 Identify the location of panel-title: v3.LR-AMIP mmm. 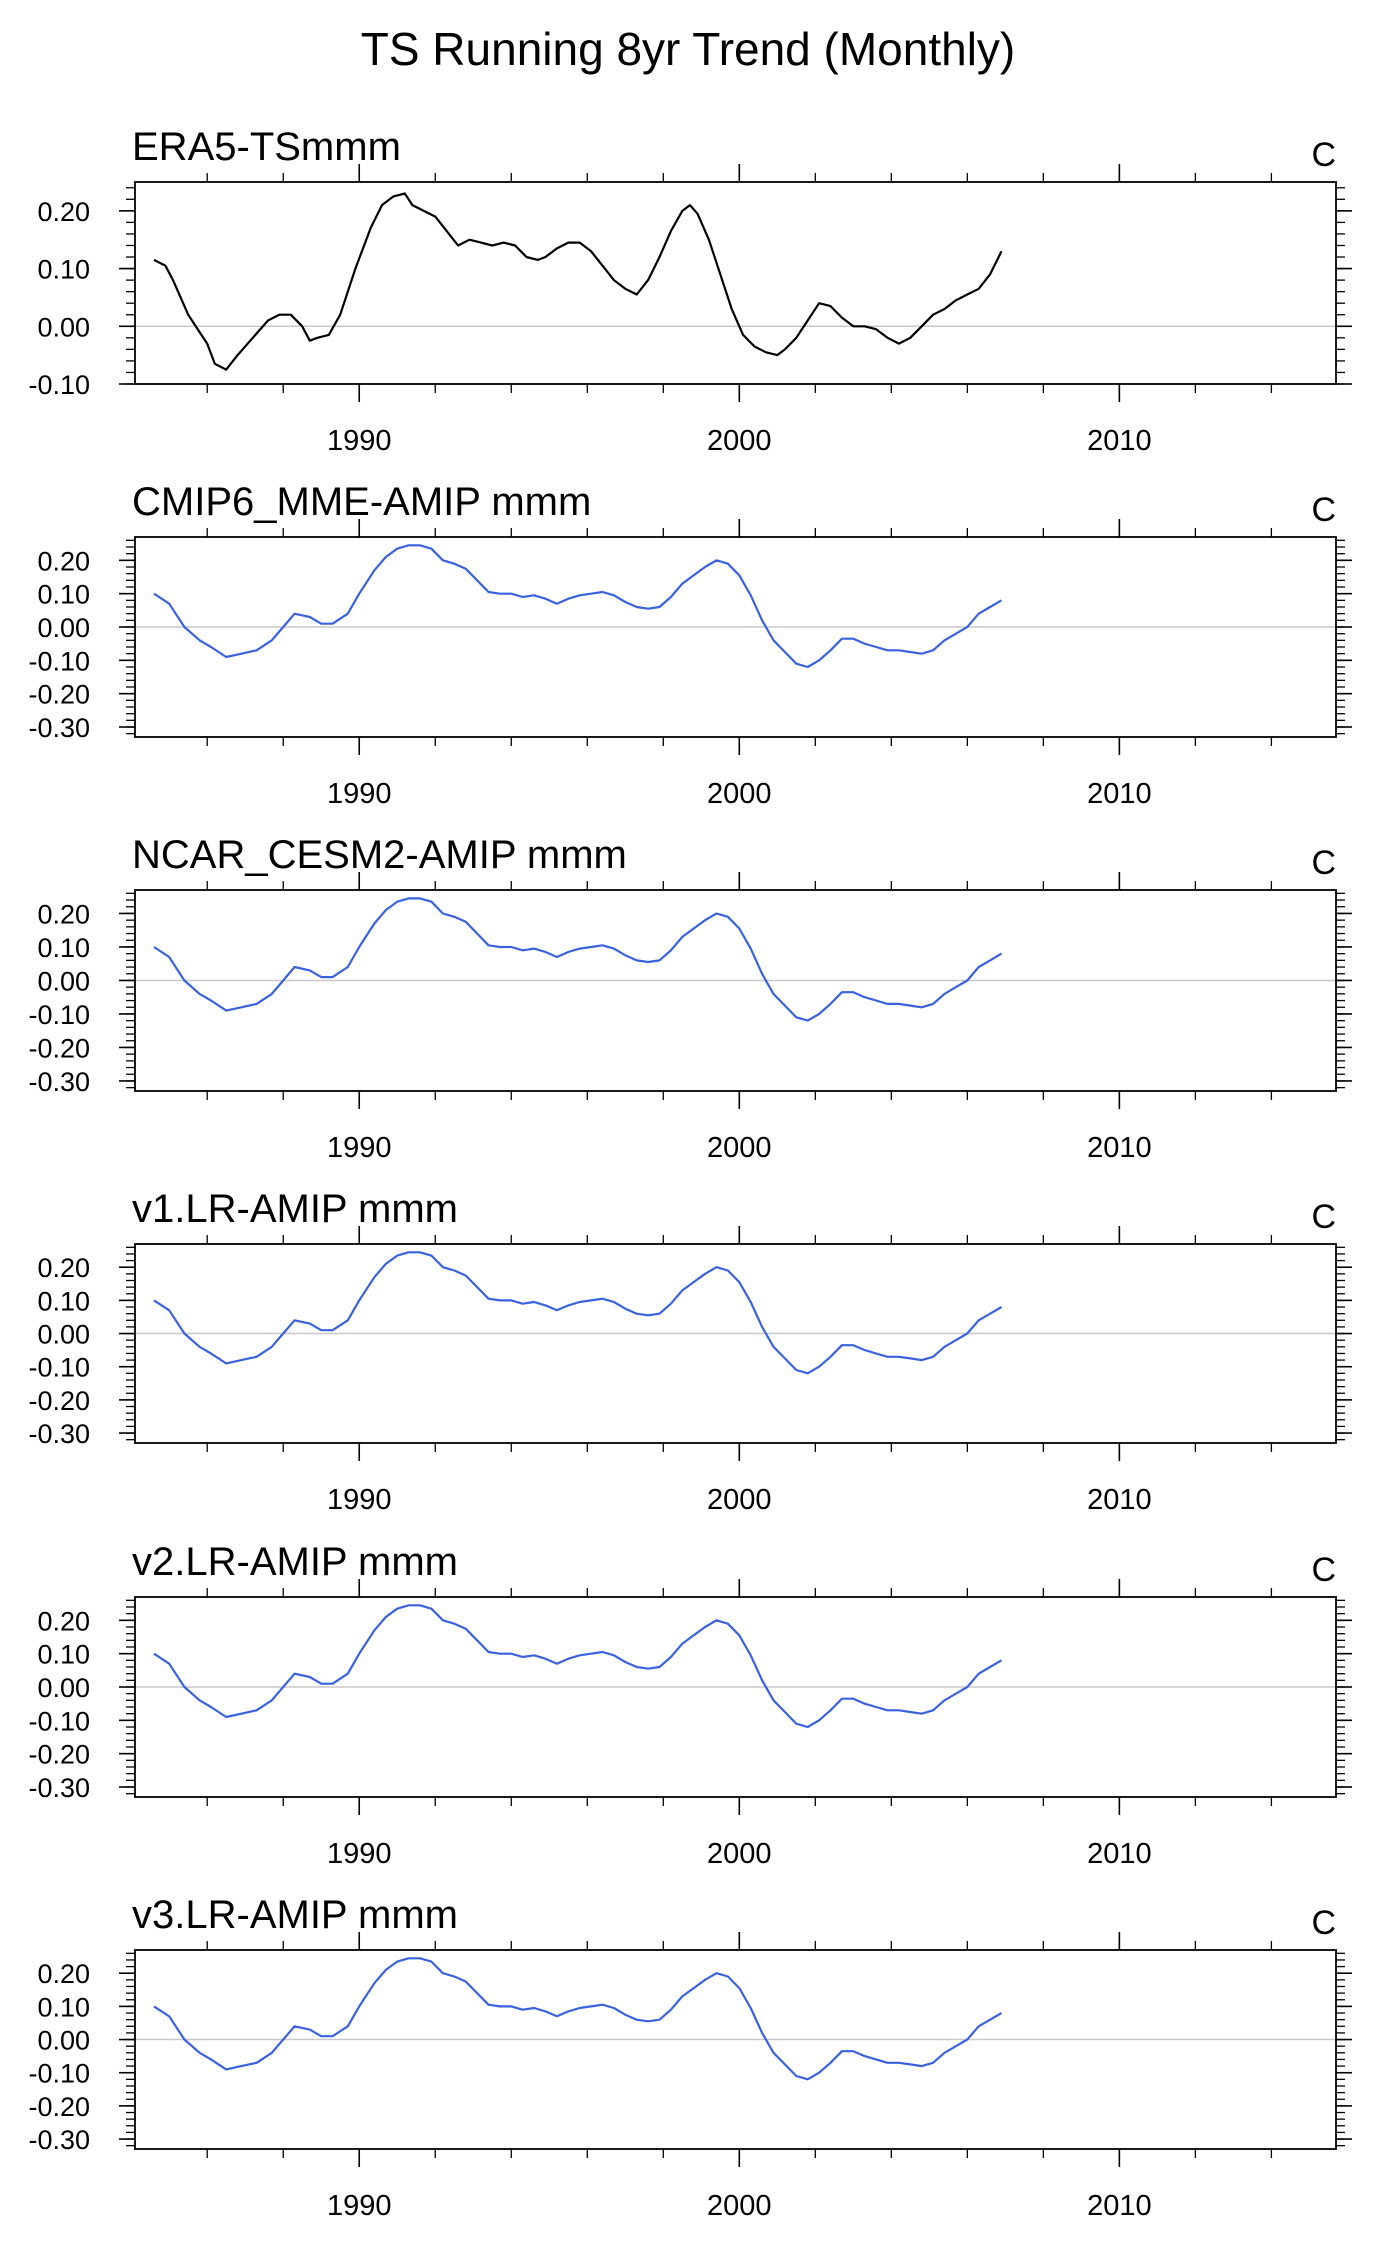
(295, 1915).